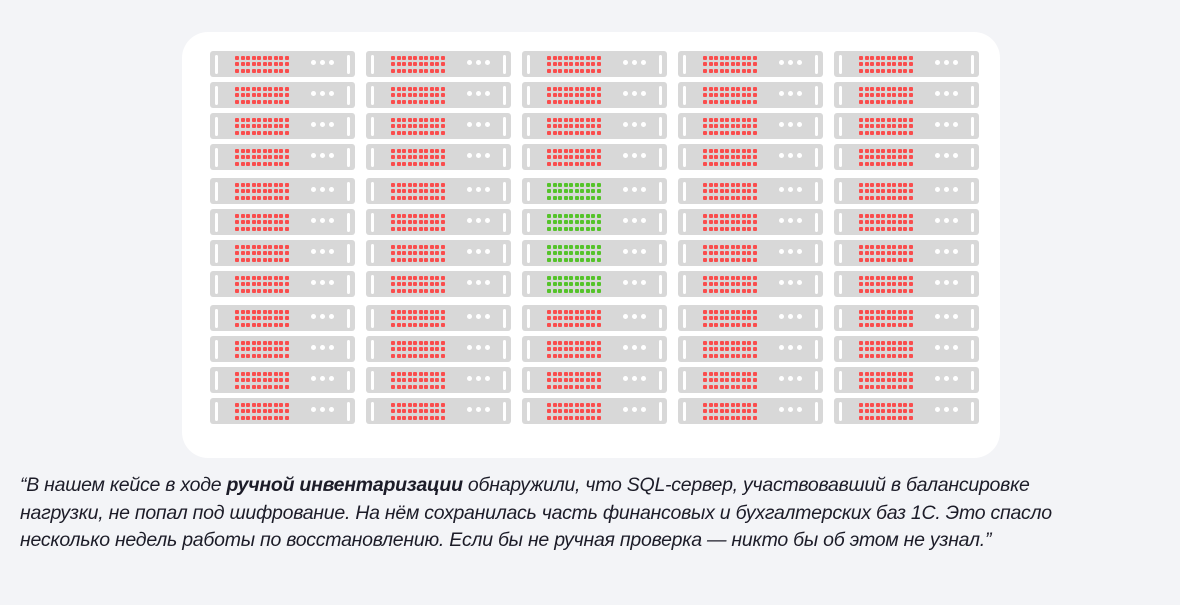 The width and height of the screenshot is (1180, 605). Describe the element at coordinates (478, 282) in the screenshot. I see `server-status-dots` at that location.